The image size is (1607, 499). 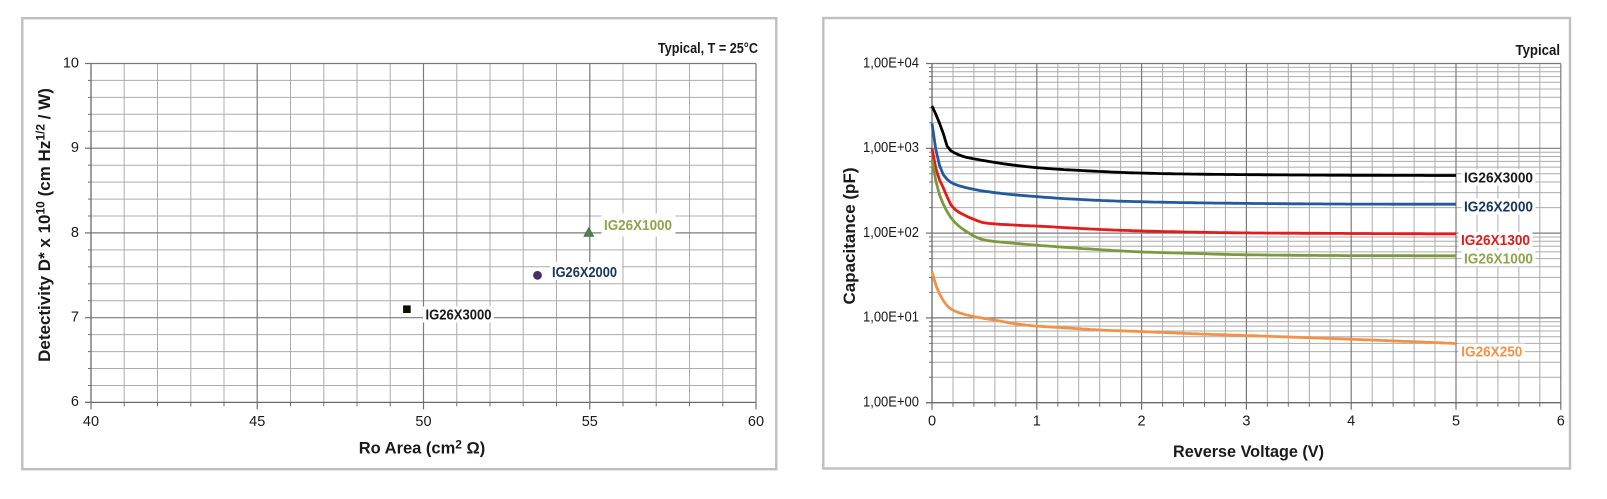 What do you see at coordinates (850, 236) in the screenshot?
I see `svg-text: Capacitance (pF)` at bounding box center [850, 236].